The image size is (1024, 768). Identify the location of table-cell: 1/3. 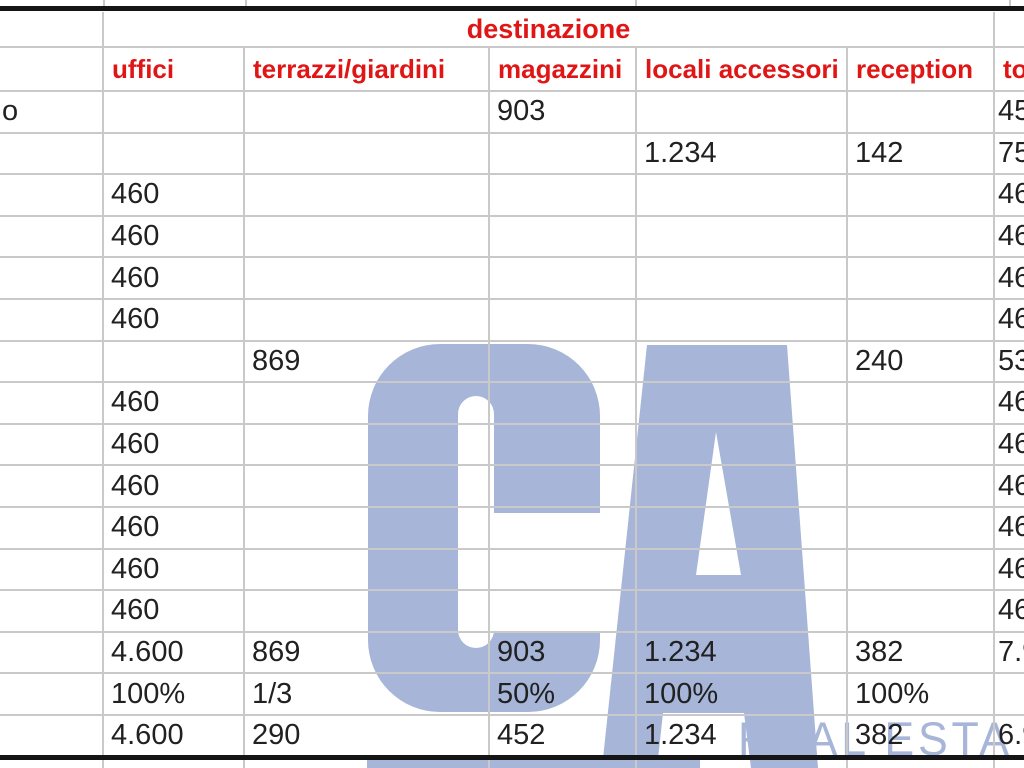
(367, 695).